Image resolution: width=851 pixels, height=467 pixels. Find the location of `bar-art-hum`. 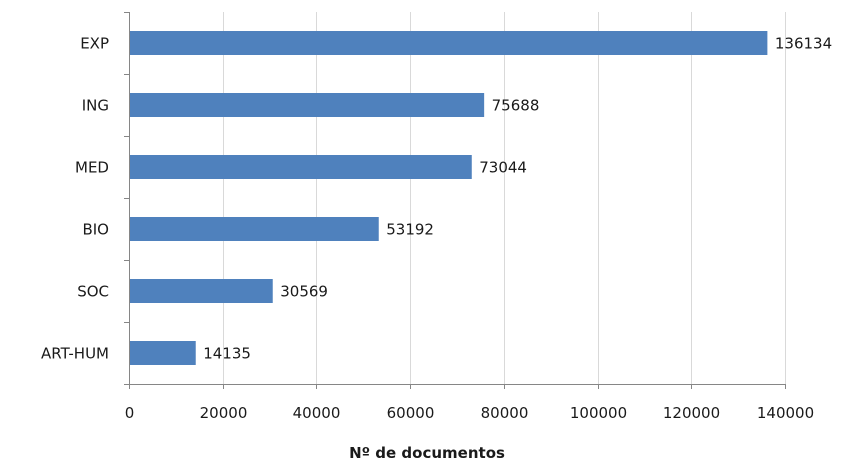

bar-art-hum is located at coordinates (162, 353).